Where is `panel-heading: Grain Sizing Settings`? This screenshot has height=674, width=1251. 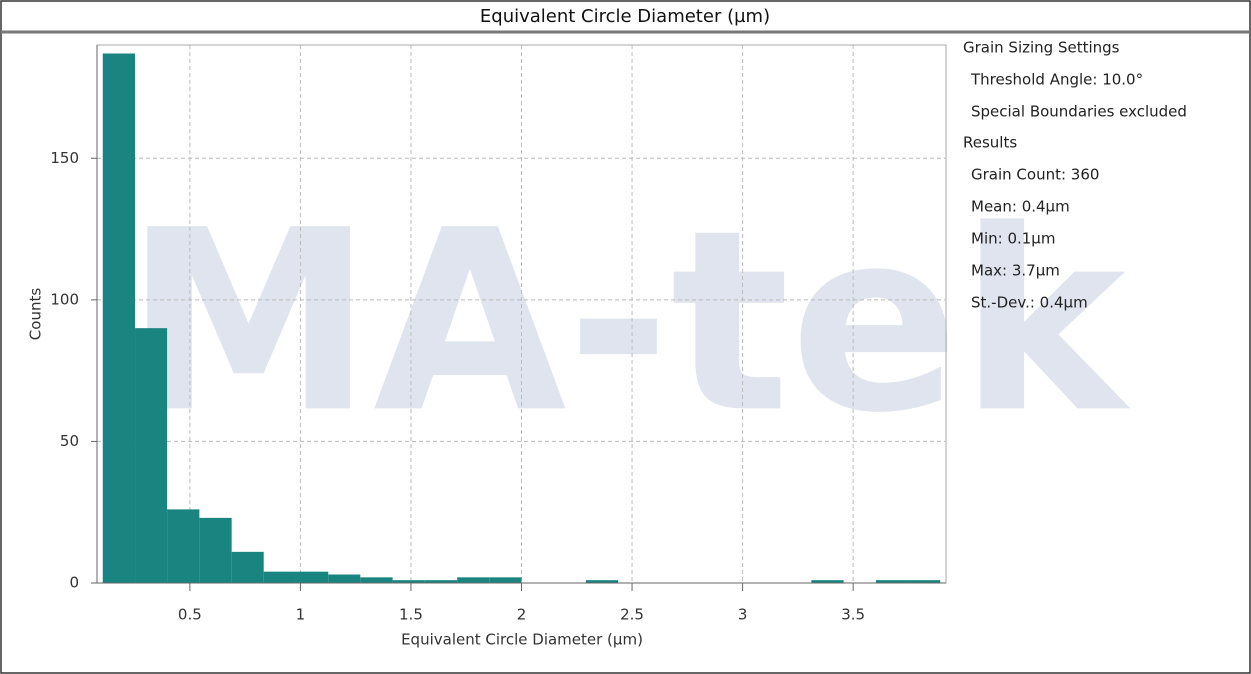
panel-heading: Grain Sizing Settings is located at coordinates (1041, 48).